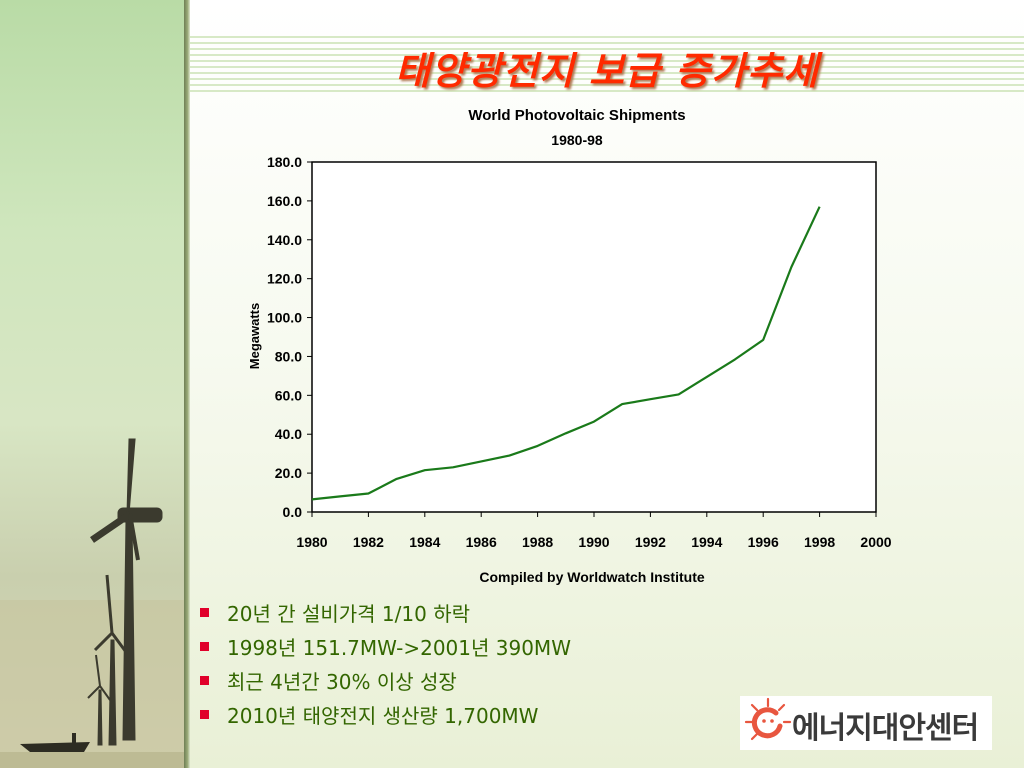 This screenshot has height=768, width=1024. Describe the element at coordinates (768, 719) in the screenshot. I see `sun-face-icon` at that location.